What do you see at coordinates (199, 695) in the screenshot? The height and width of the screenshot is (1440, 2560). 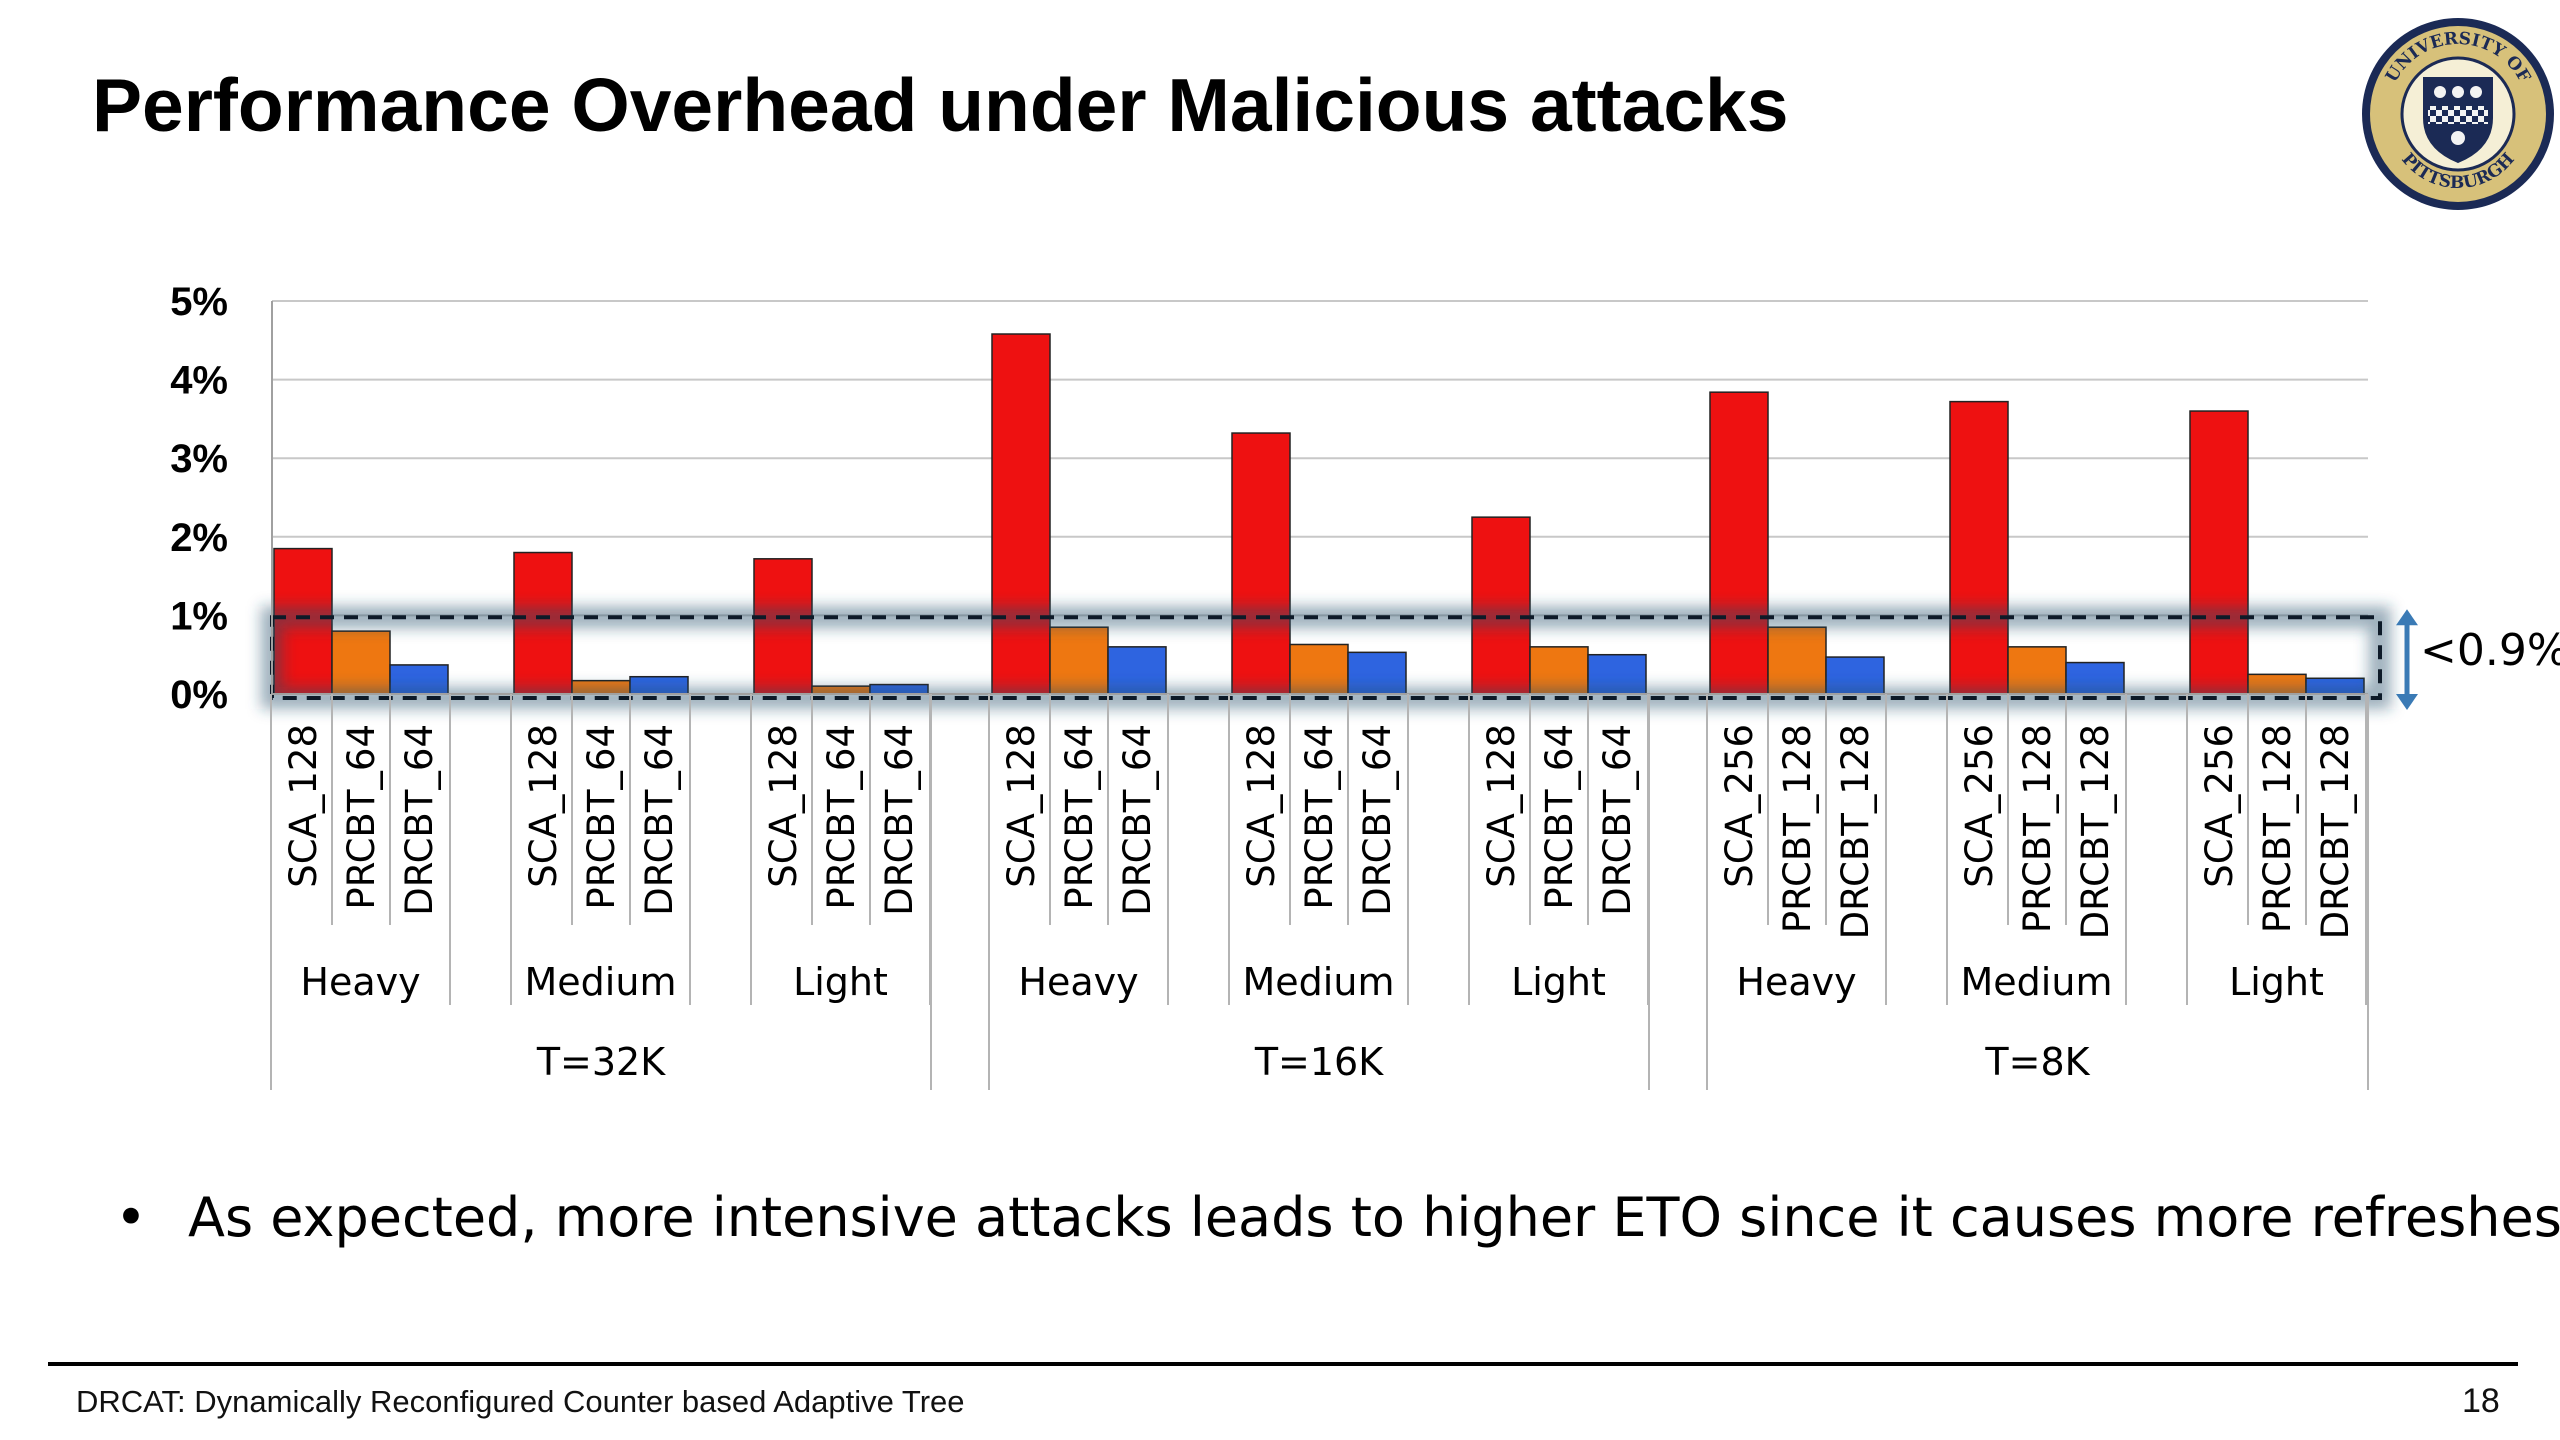 I see `y-tick-label: 0%` at bounding box center [199, 695].